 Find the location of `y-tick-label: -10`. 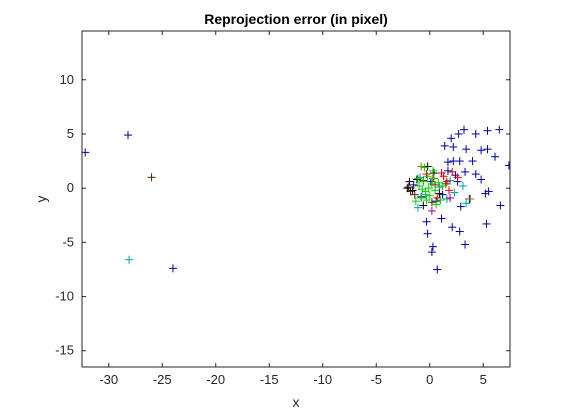

y-tick-label: -10 is located at coordinates (64, 296).